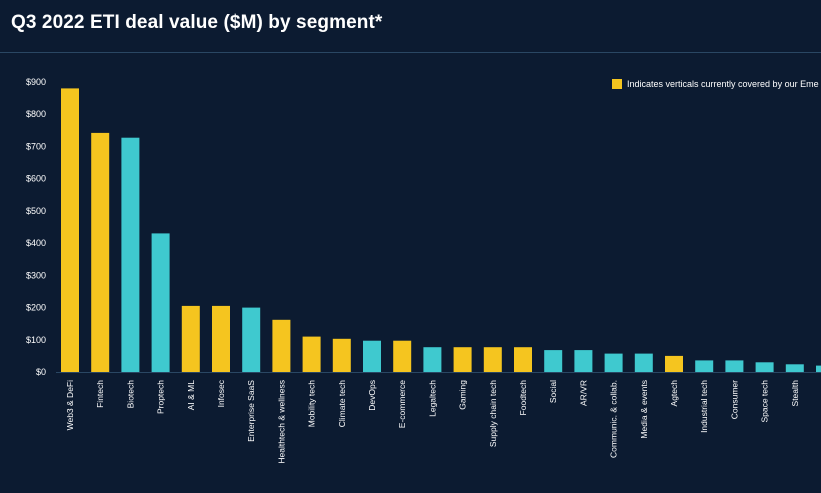 The height and width of the screenshot is (493, 821). Describe the element at coordinates (704, 406) in the screenshot. I see `x-tick-label: Industrial tech` at that location.